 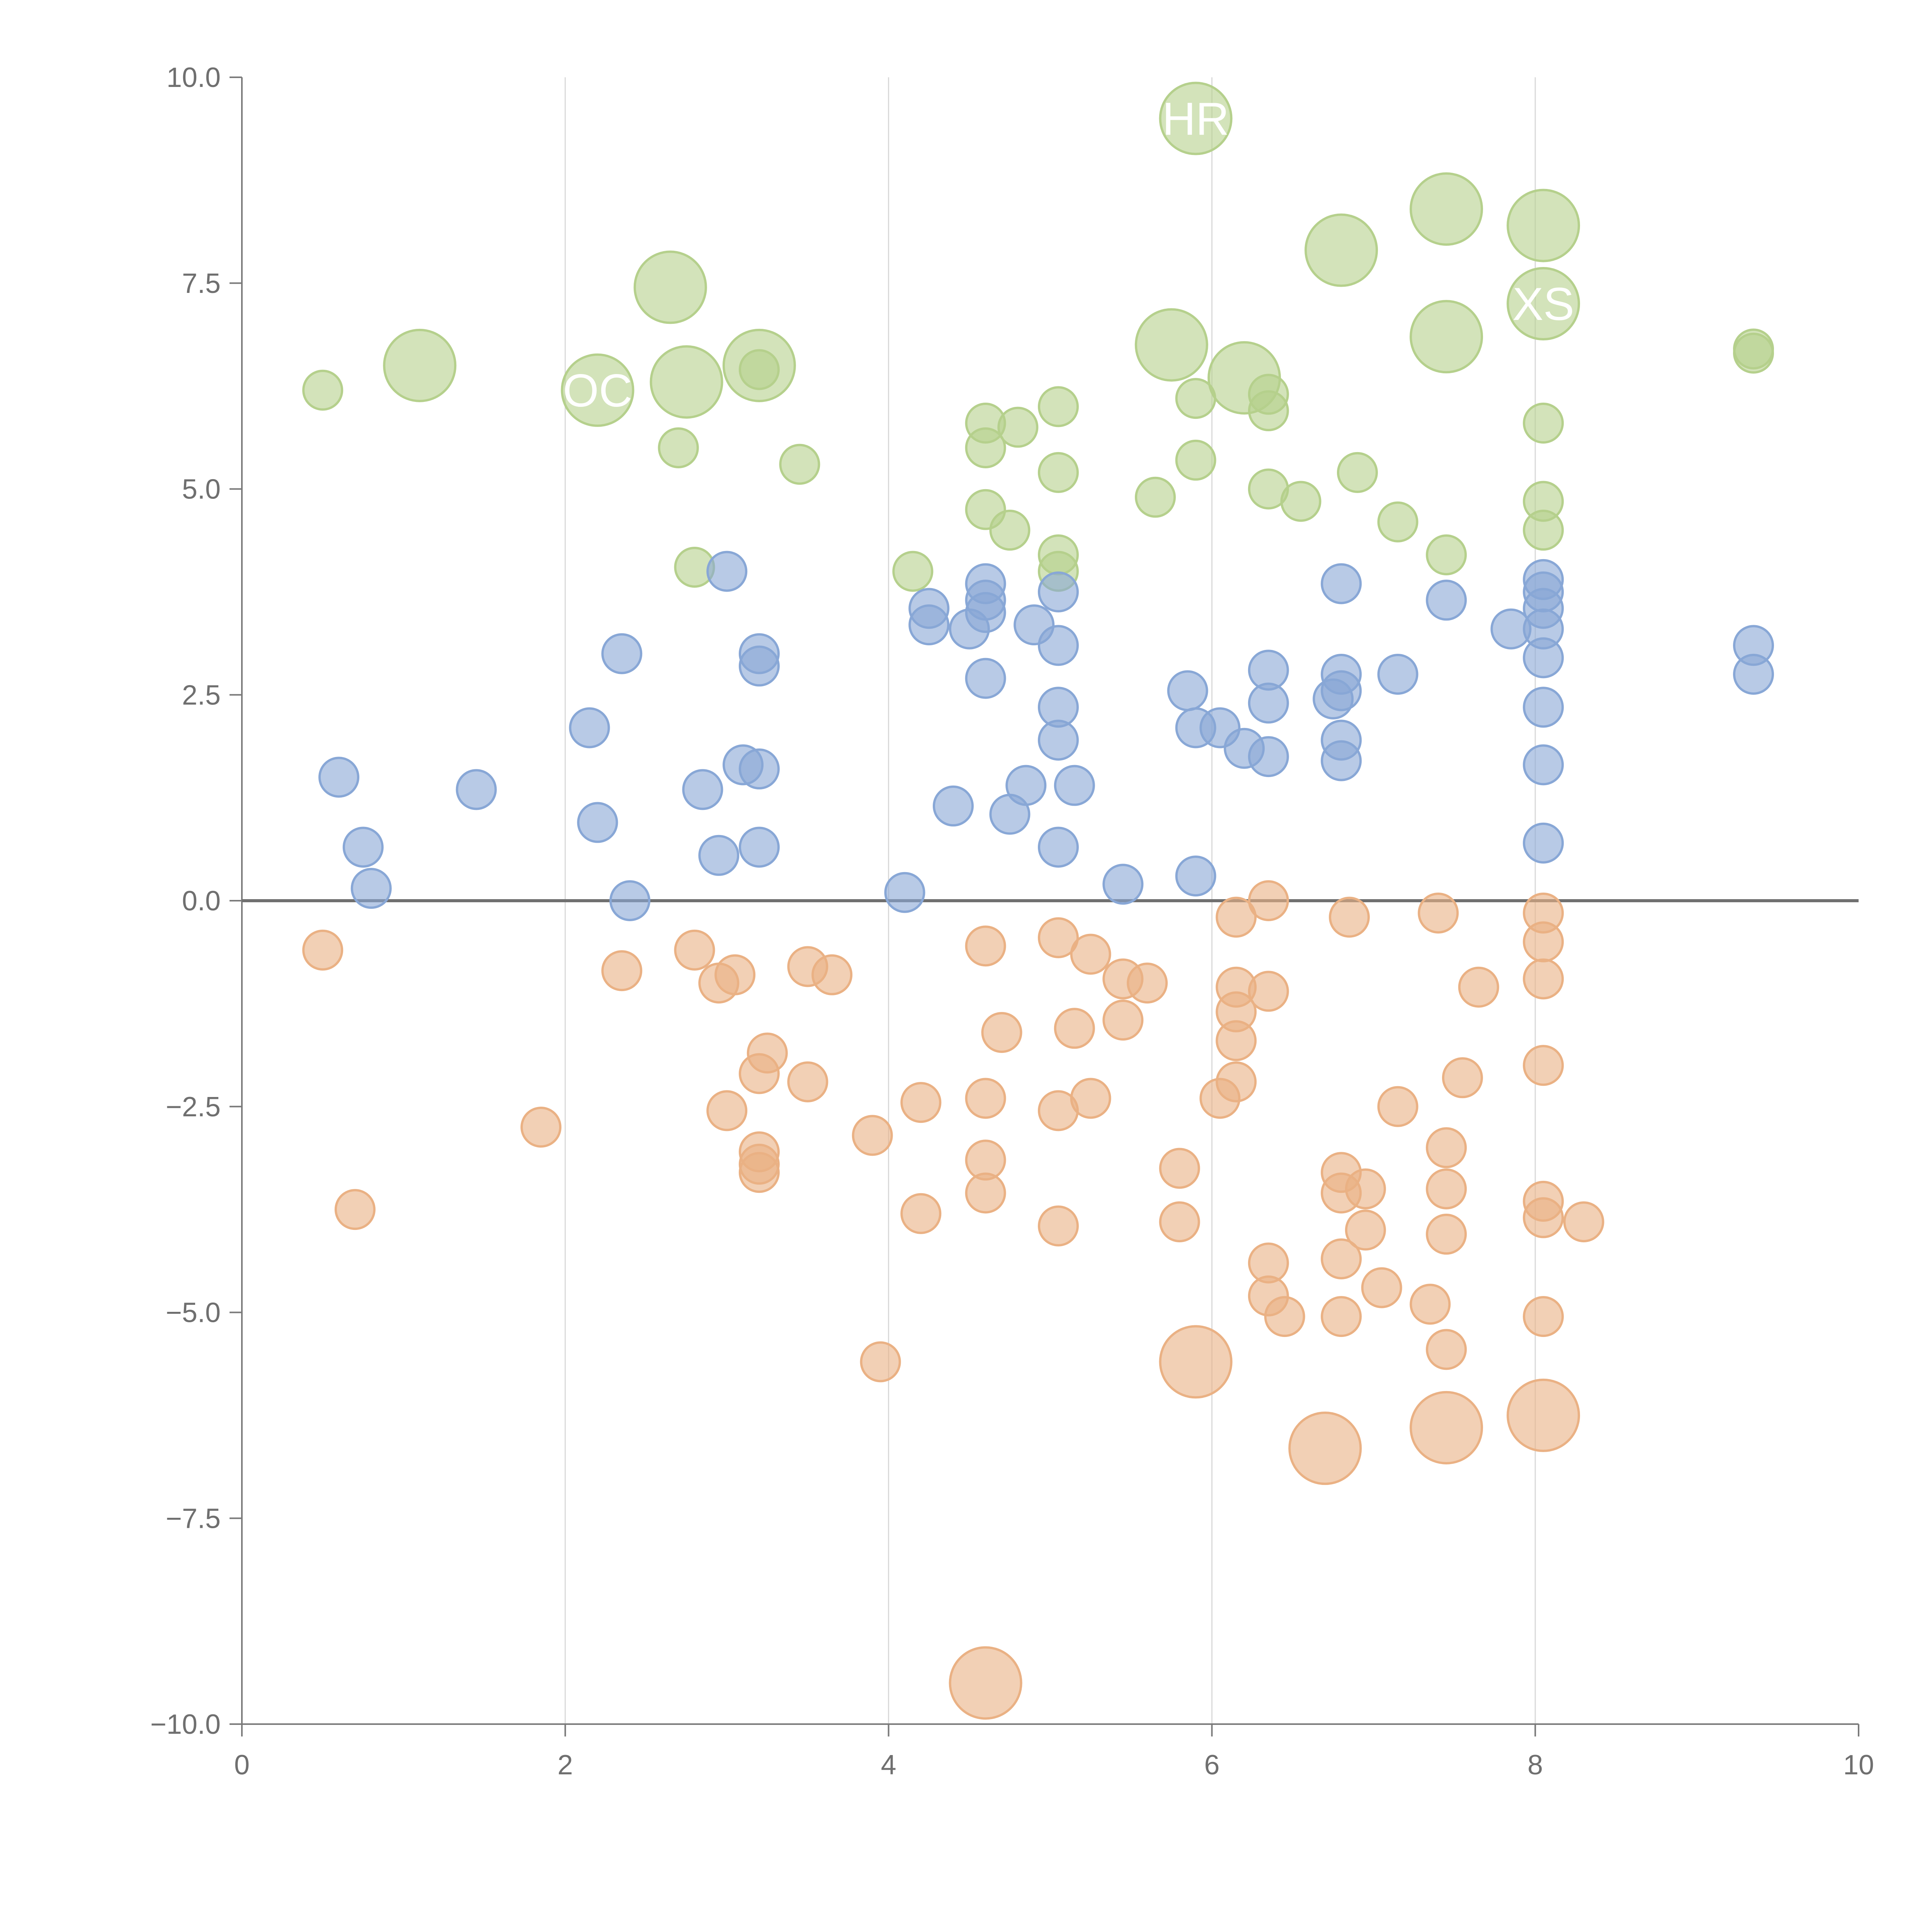 I want to click on x-tick-label: 2, so click(x=565, y=1766).